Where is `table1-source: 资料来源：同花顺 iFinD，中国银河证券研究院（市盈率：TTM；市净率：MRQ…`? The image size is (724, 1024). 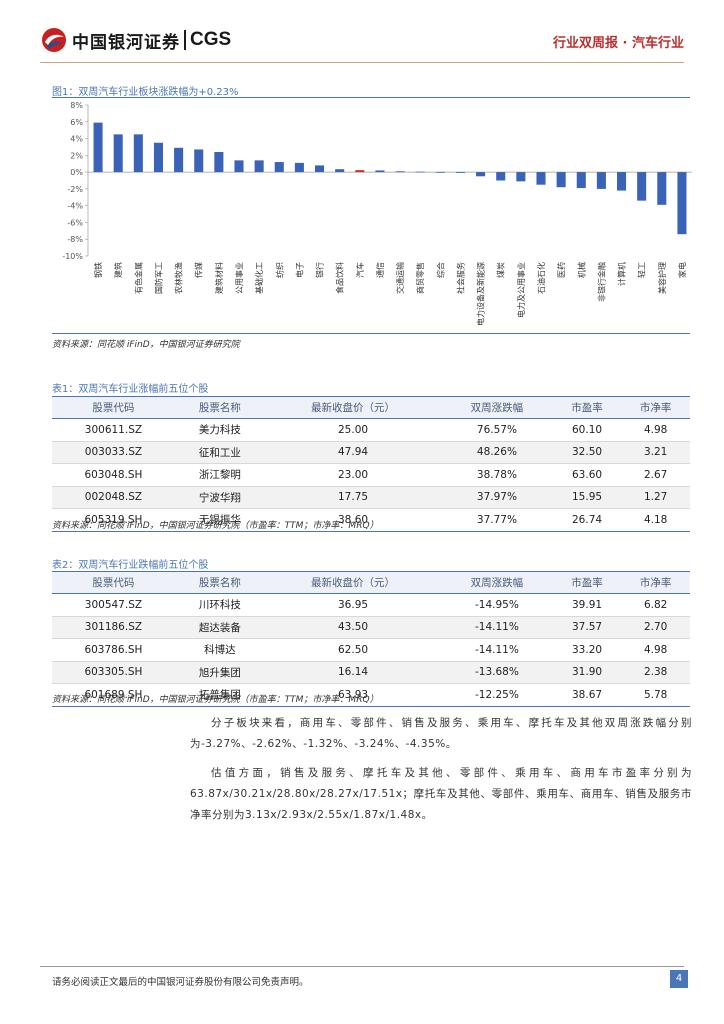 table1-source: 资料来源：同花顺 iFinD，中国银河证券研究院（市盈率：TTM；市净率：MRQ… is located at coordinates (215, 526).